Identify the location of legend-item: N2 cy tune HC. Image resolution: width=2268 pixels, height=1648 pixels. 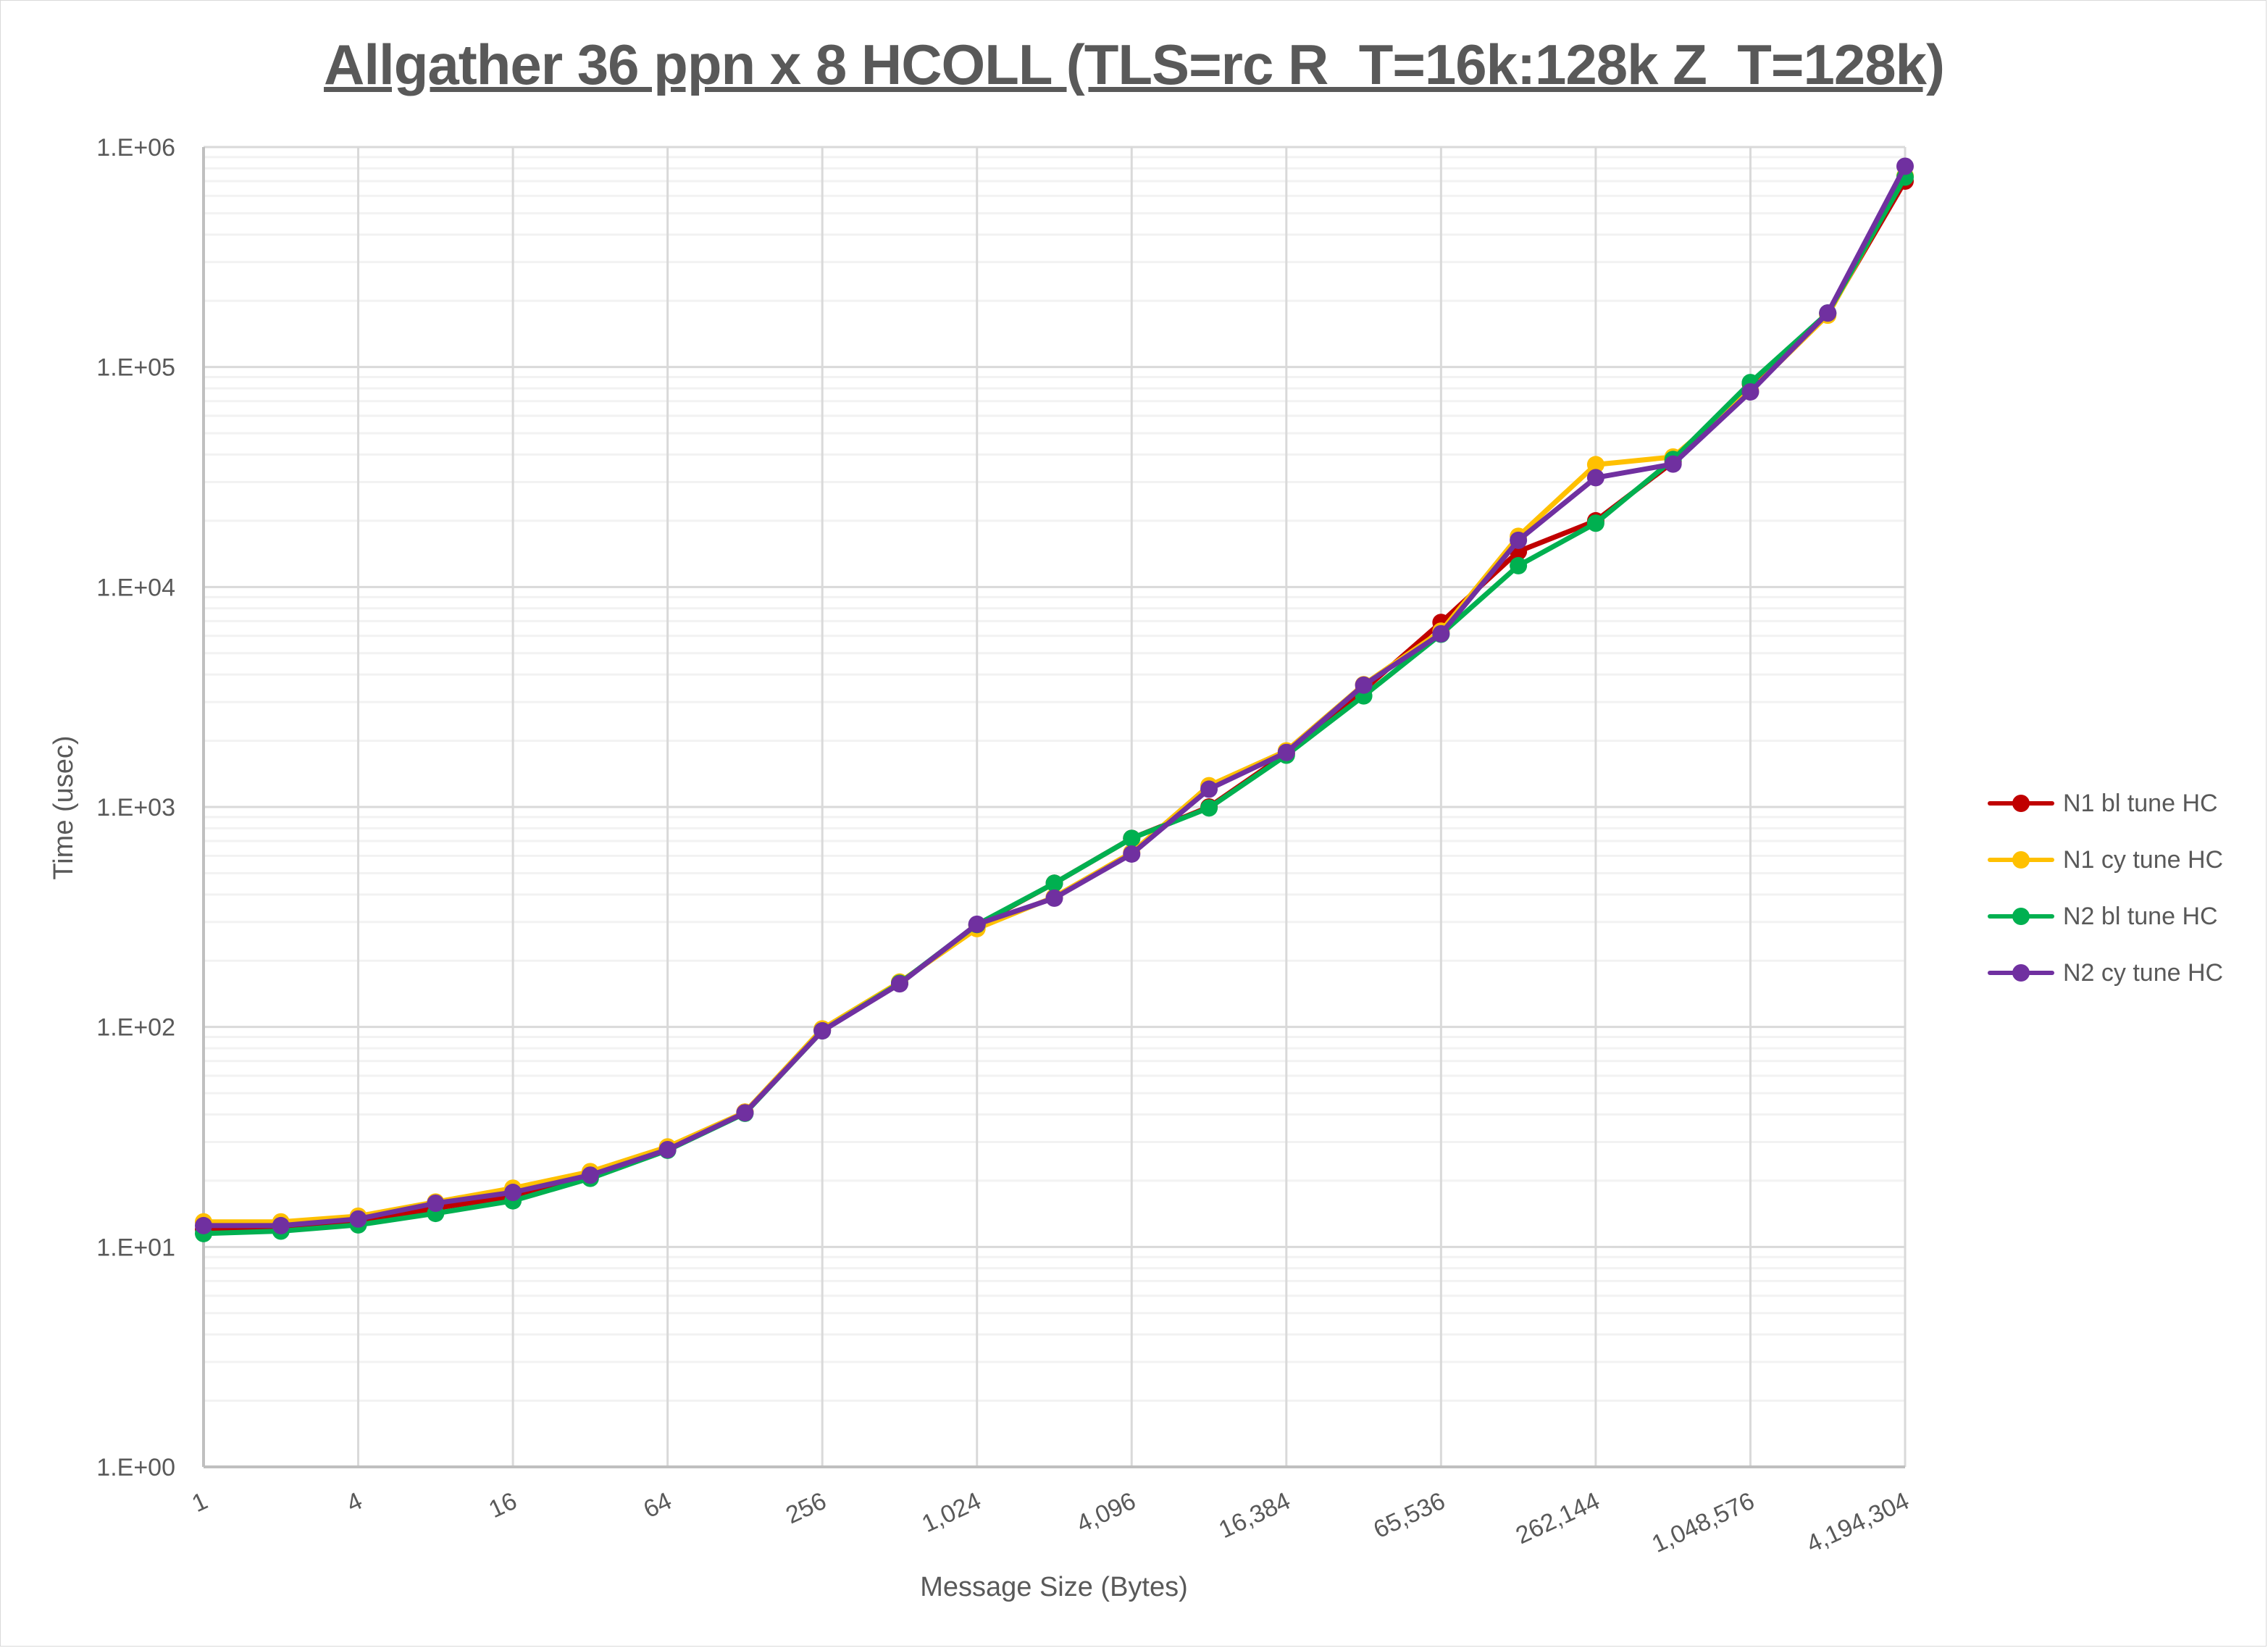
(2104, 973).